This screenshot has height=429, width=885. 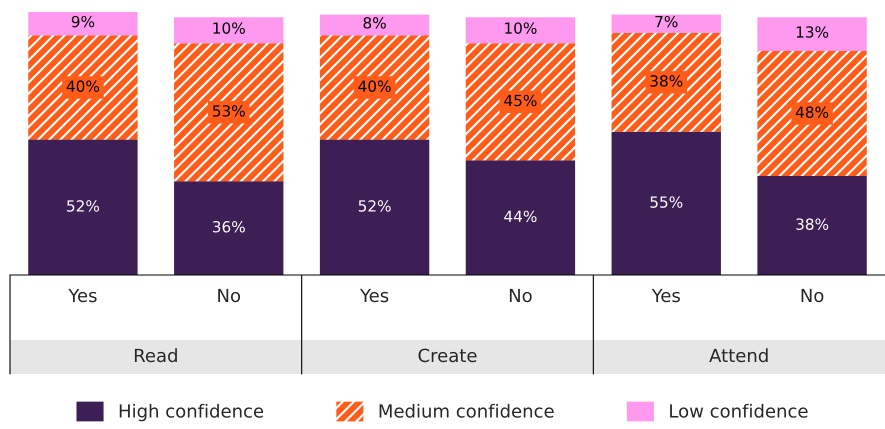 I want to click on data-label: 55%, so click(x=666, y=202).